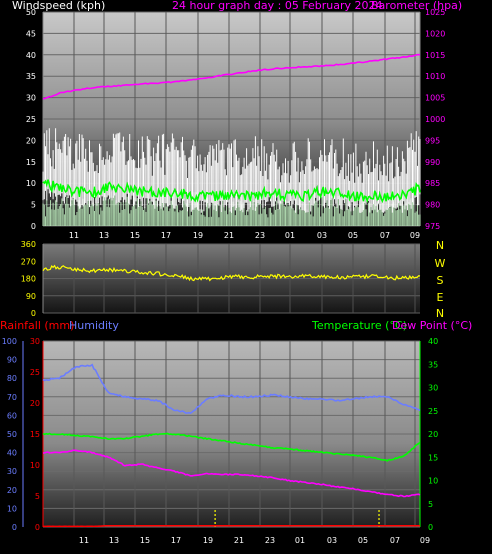 The height and width of the screenshot is (554, 492). What do you see at coordinates (440, 280) in the screenshot?
I see `compass-label: S` at bounding box center [440, 280].